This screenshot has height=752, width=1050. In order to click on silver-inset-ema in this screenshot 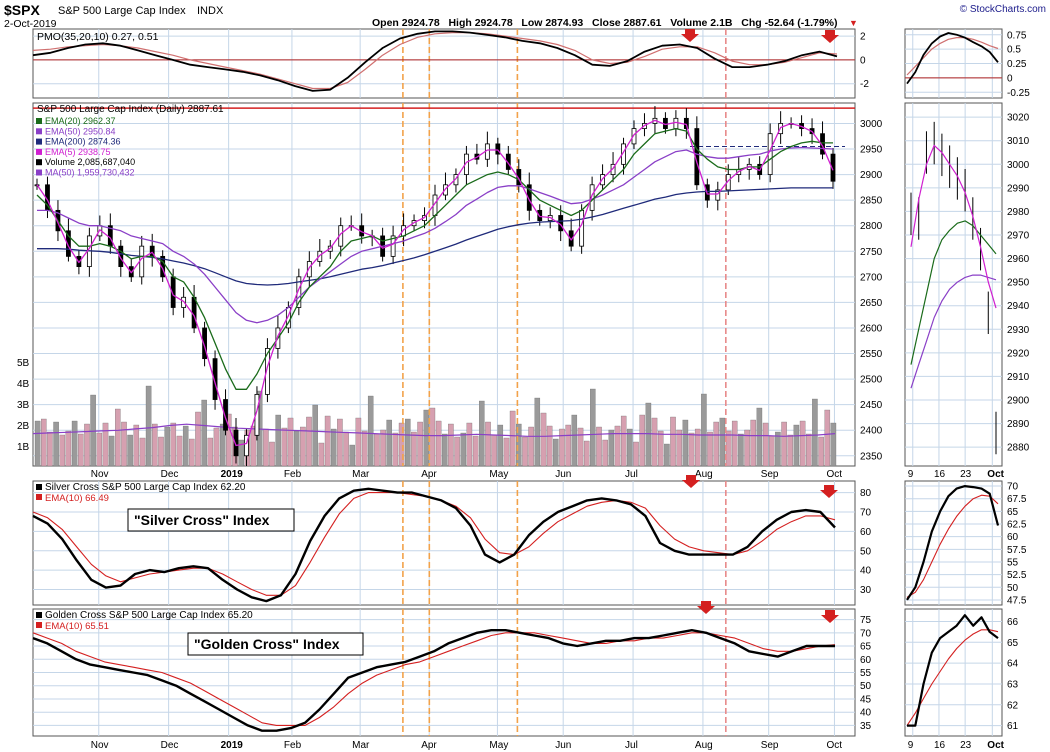, I will do `click(952, 546)`.